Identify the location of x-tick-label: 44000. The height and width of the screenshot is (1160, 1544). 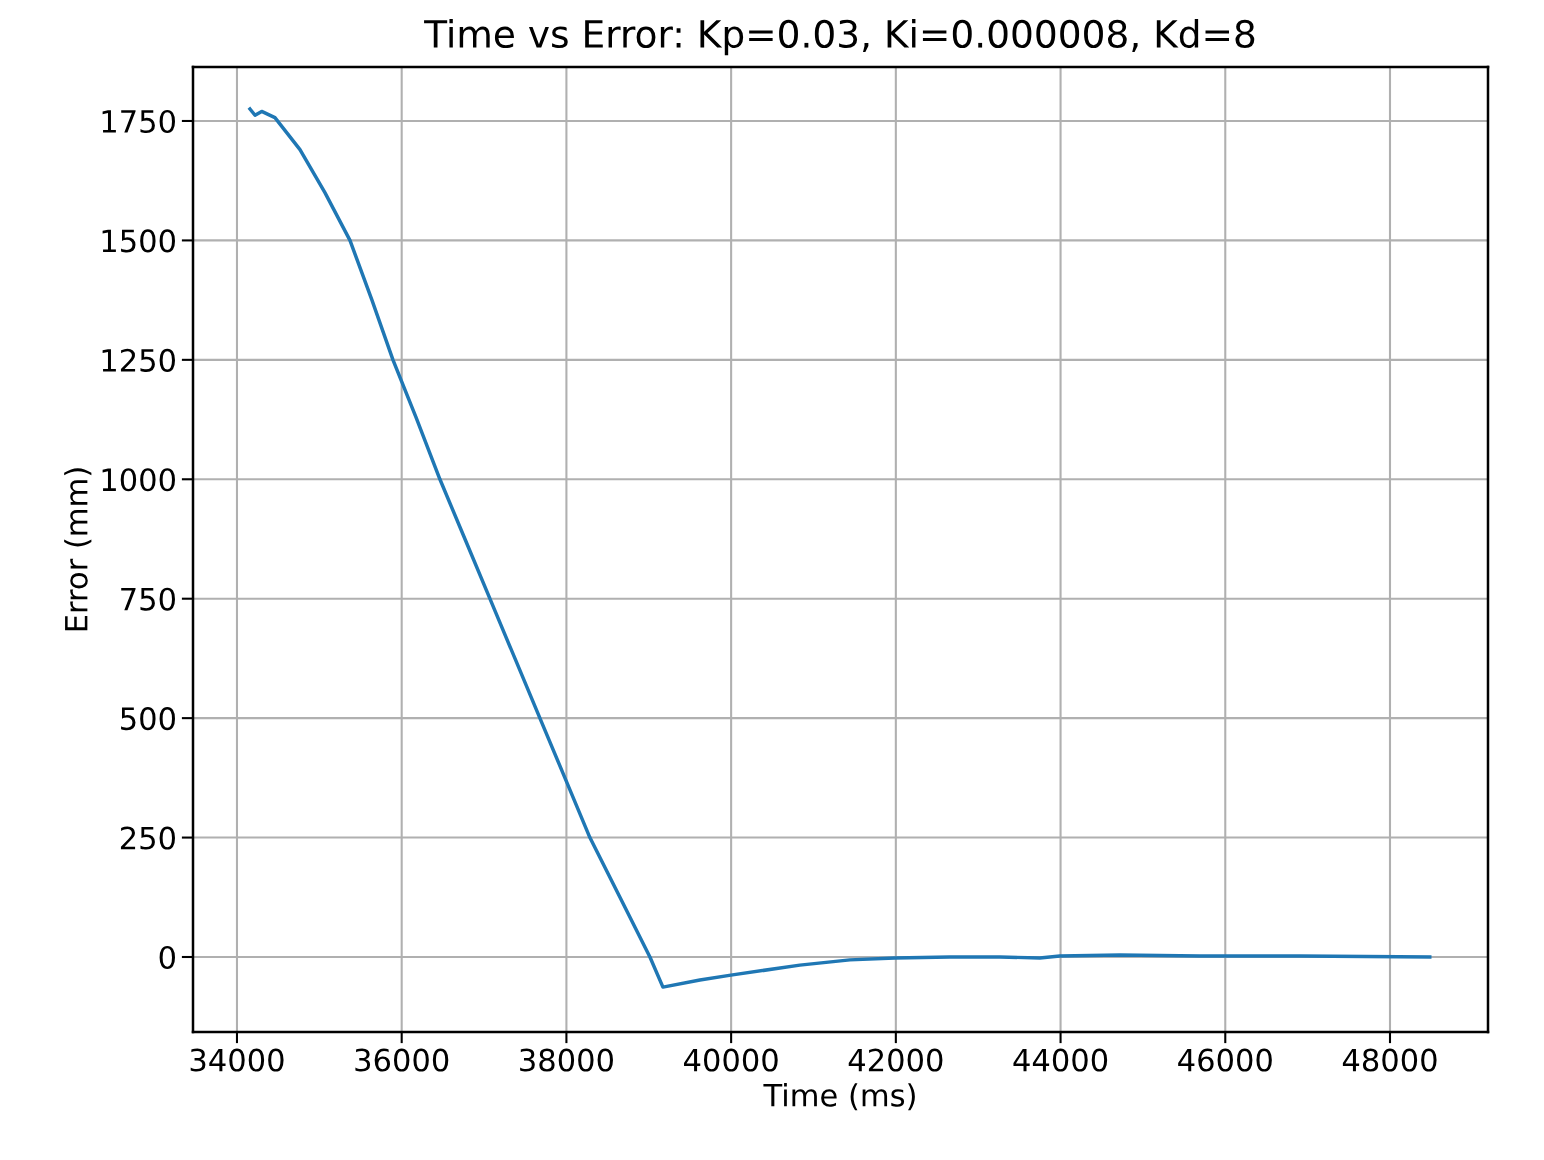
(1060, 1060).